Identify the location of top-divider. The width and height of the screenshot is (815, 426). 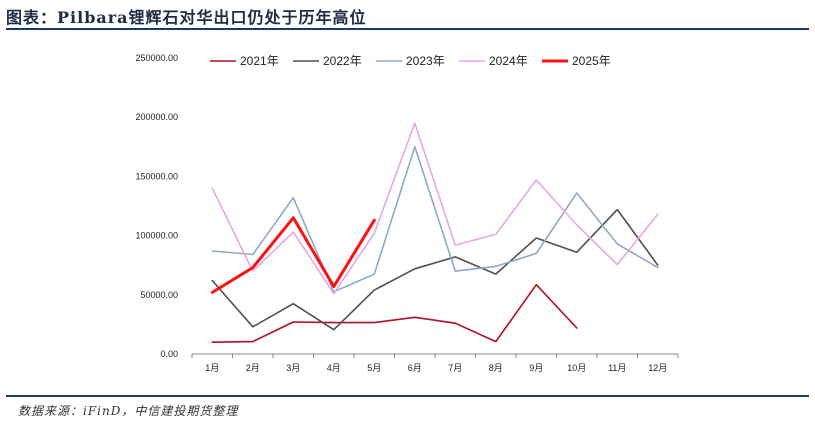
(407, 29).